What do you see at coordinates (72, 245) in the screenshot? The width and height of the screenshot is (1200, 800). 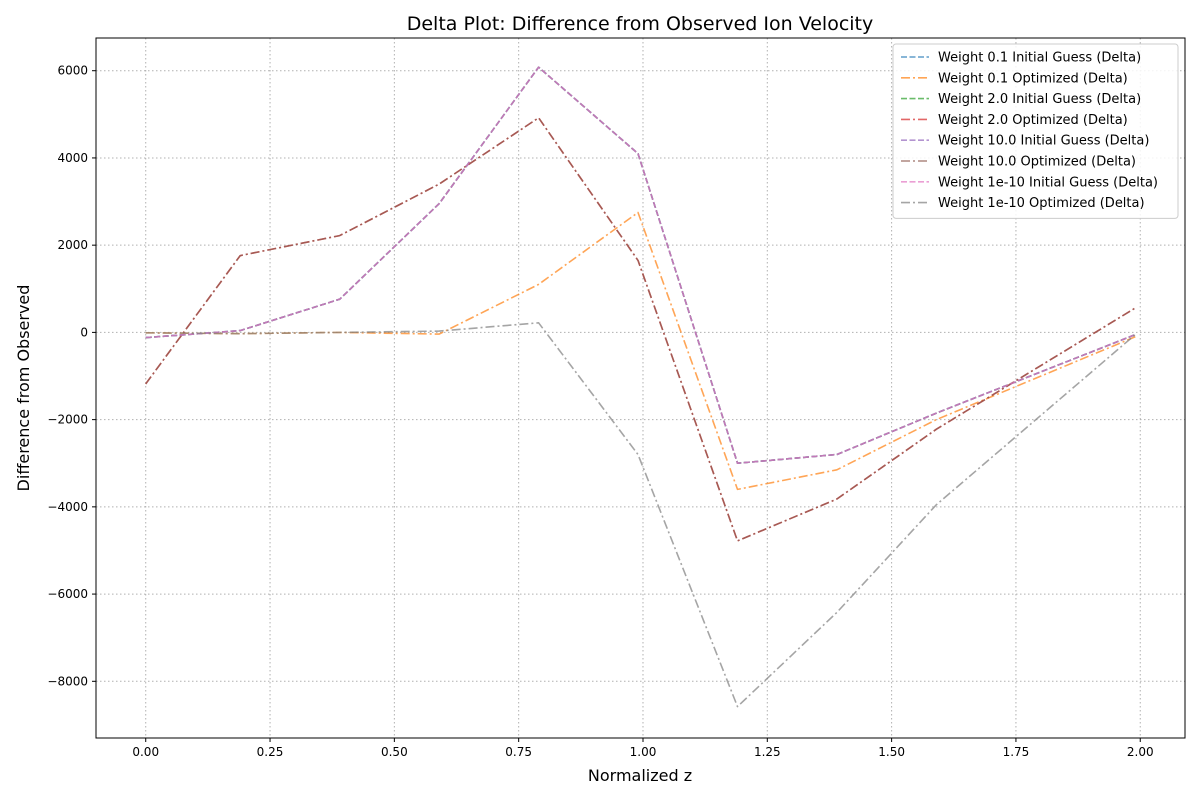 I see `y-tick-label: 2000` at bounding box center [72, 245].